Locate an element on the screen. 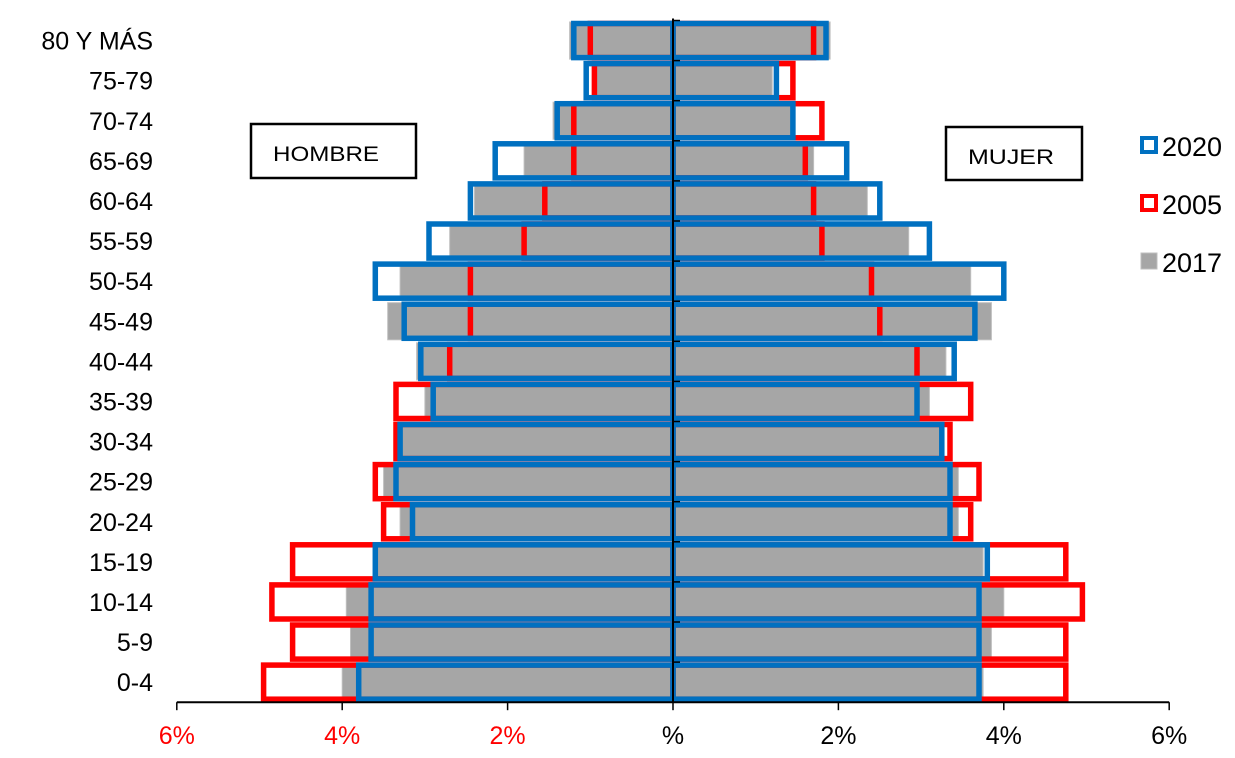  legend-label-2017: 2017 is located at coordinates (1192, 263).